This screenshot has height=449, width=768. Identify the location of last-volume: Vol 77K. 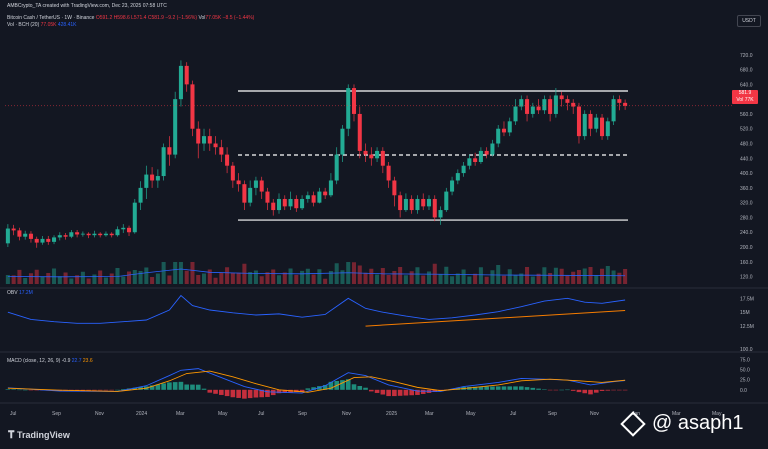
(745, 100).